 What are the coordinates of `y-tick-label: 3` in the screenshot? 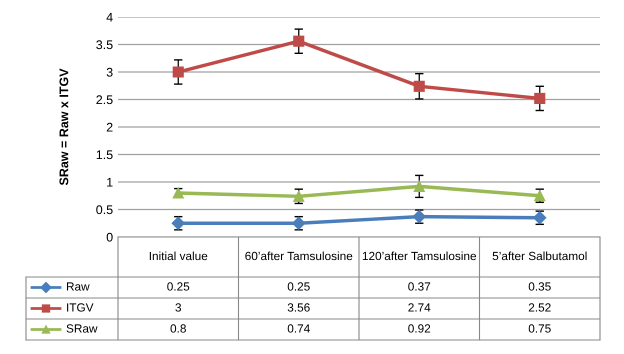 It's located at (109, 72).